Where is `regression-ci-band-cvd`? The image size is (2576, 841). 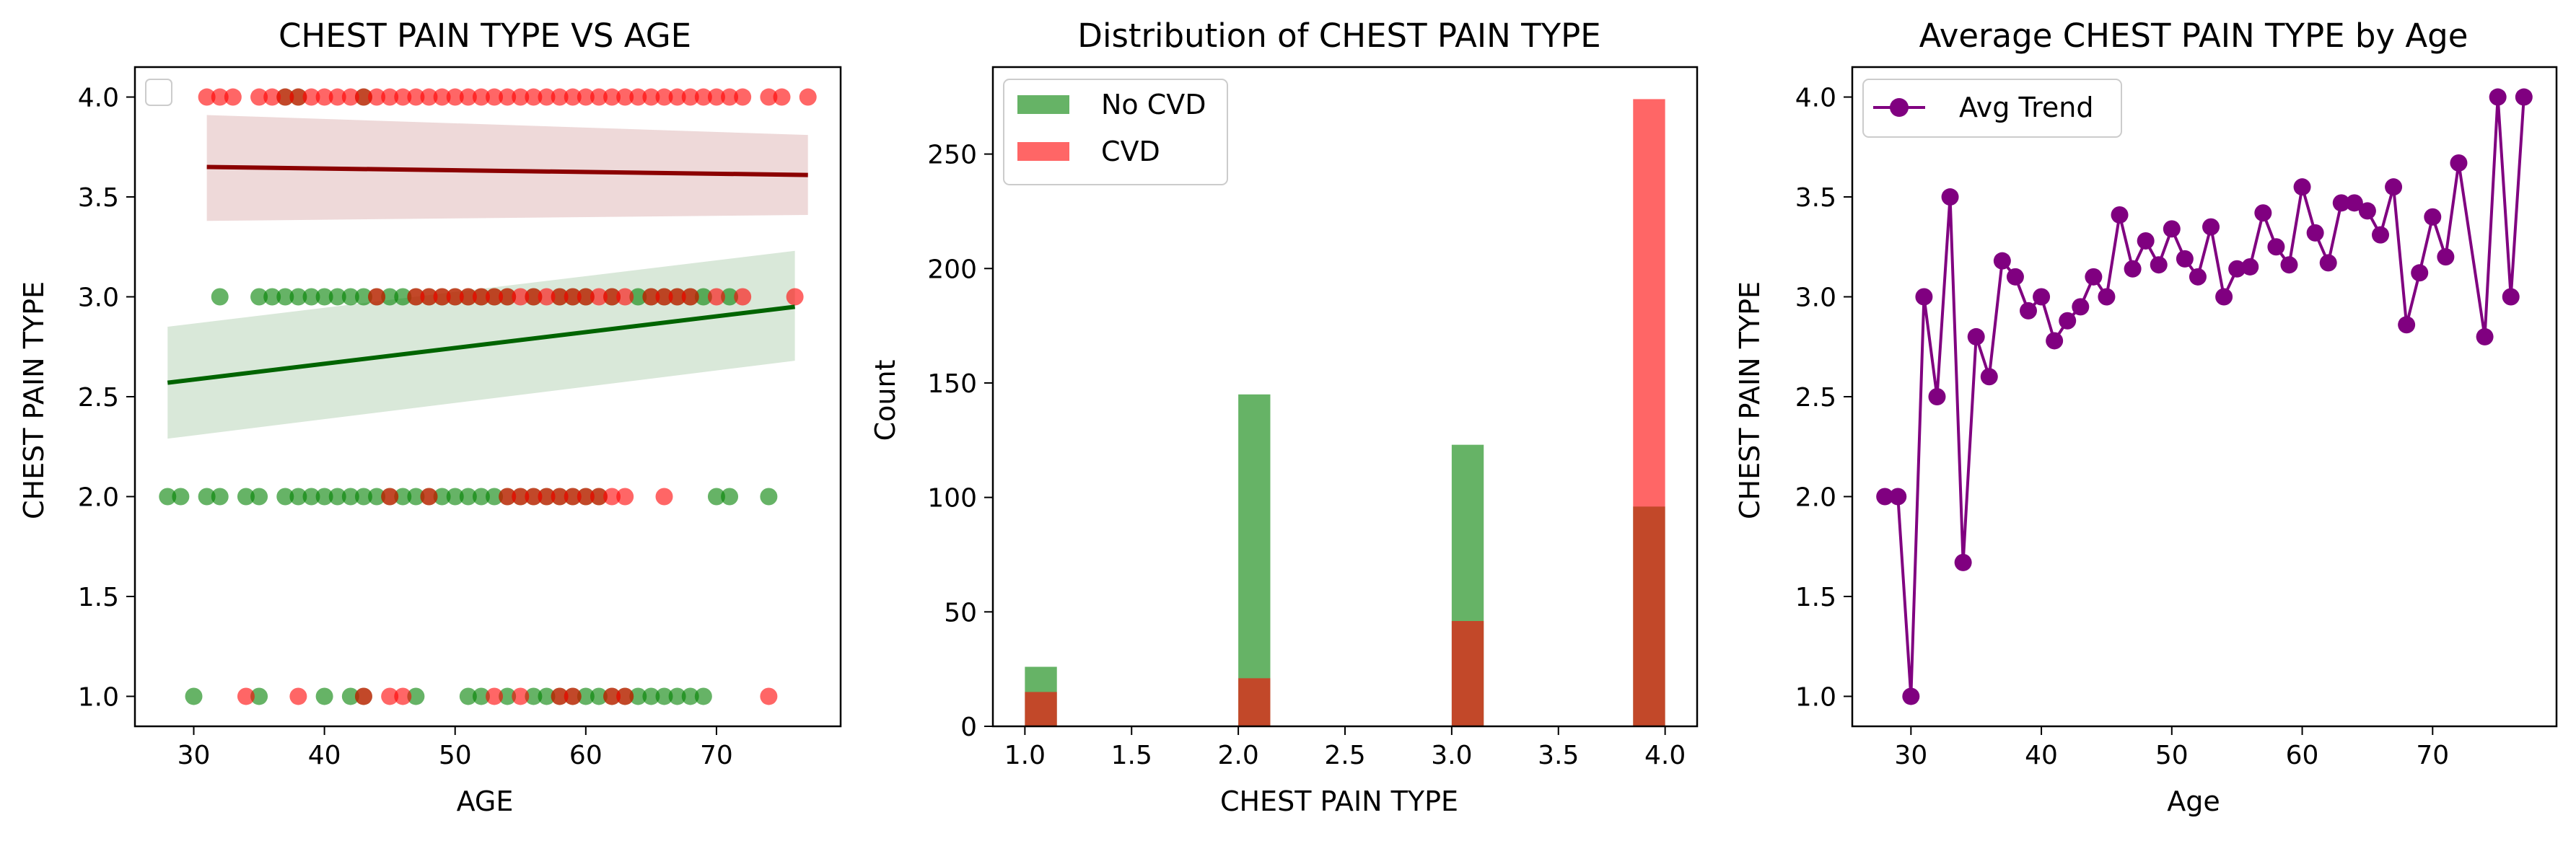
regression-ci-band-cvd is located at coordinates (507, 168).